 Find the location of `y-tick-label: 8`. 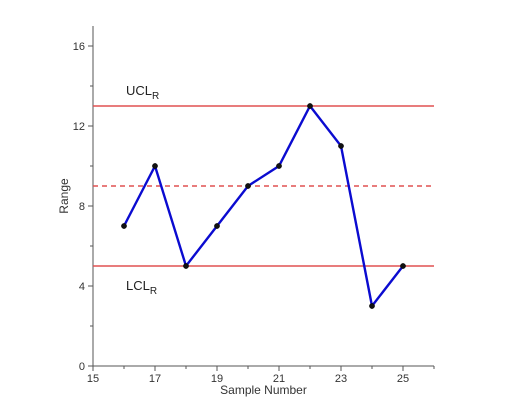

y-tick-label: 8 is located at coordinates (82, 207).